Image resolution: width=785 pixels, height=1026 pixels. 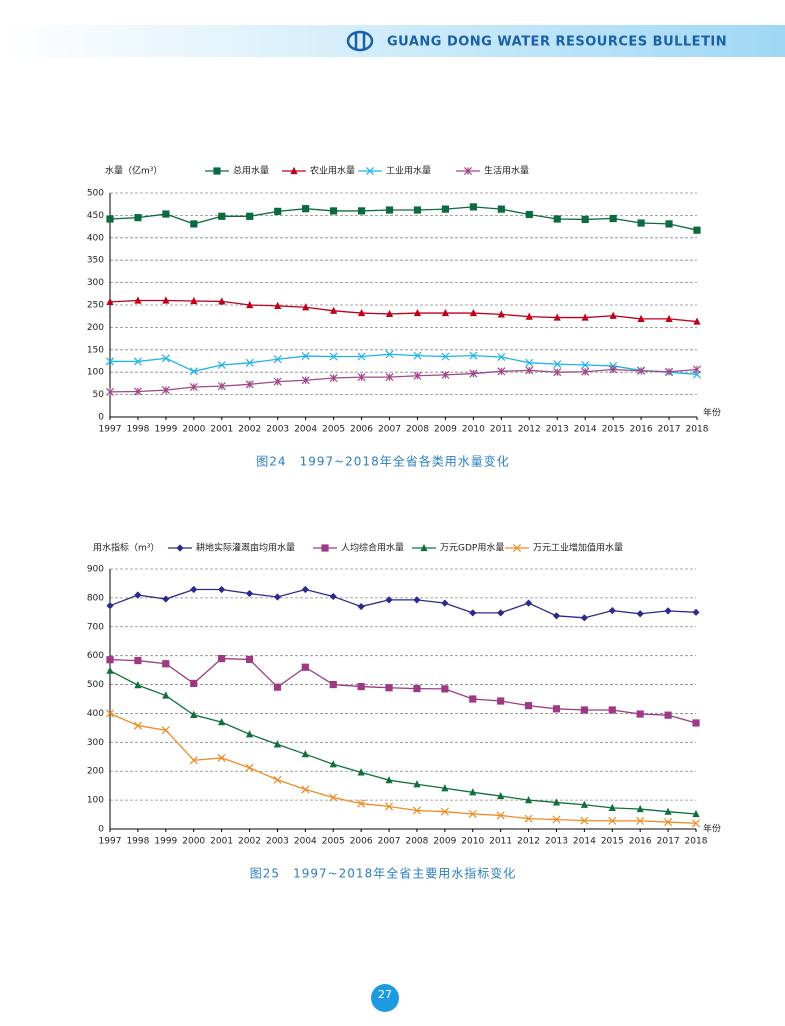 I want to click on header-bar, so click(x=392, y=41).